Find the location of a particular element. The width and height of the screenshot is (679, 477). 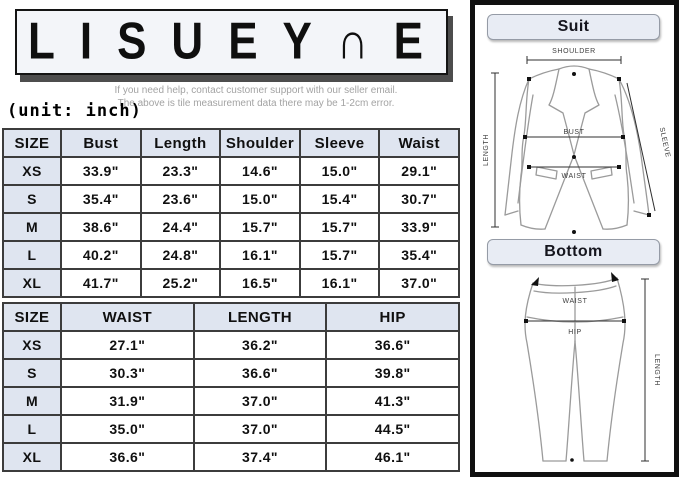

bottom-diagram-title: Bottom is located at coordinates (573, 252).